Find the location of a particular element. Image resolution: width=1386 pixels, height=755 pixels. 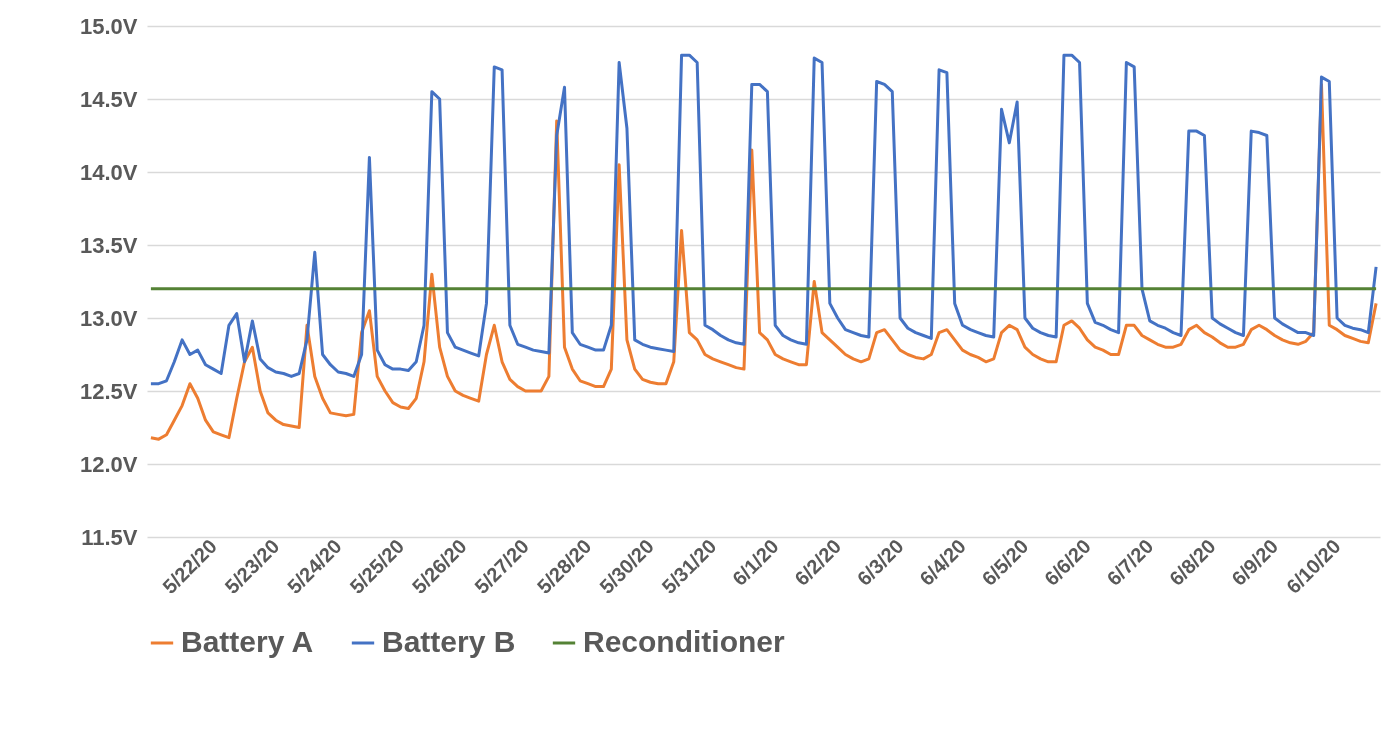

legend-label: Battery B is located at coordinates (449, 641).